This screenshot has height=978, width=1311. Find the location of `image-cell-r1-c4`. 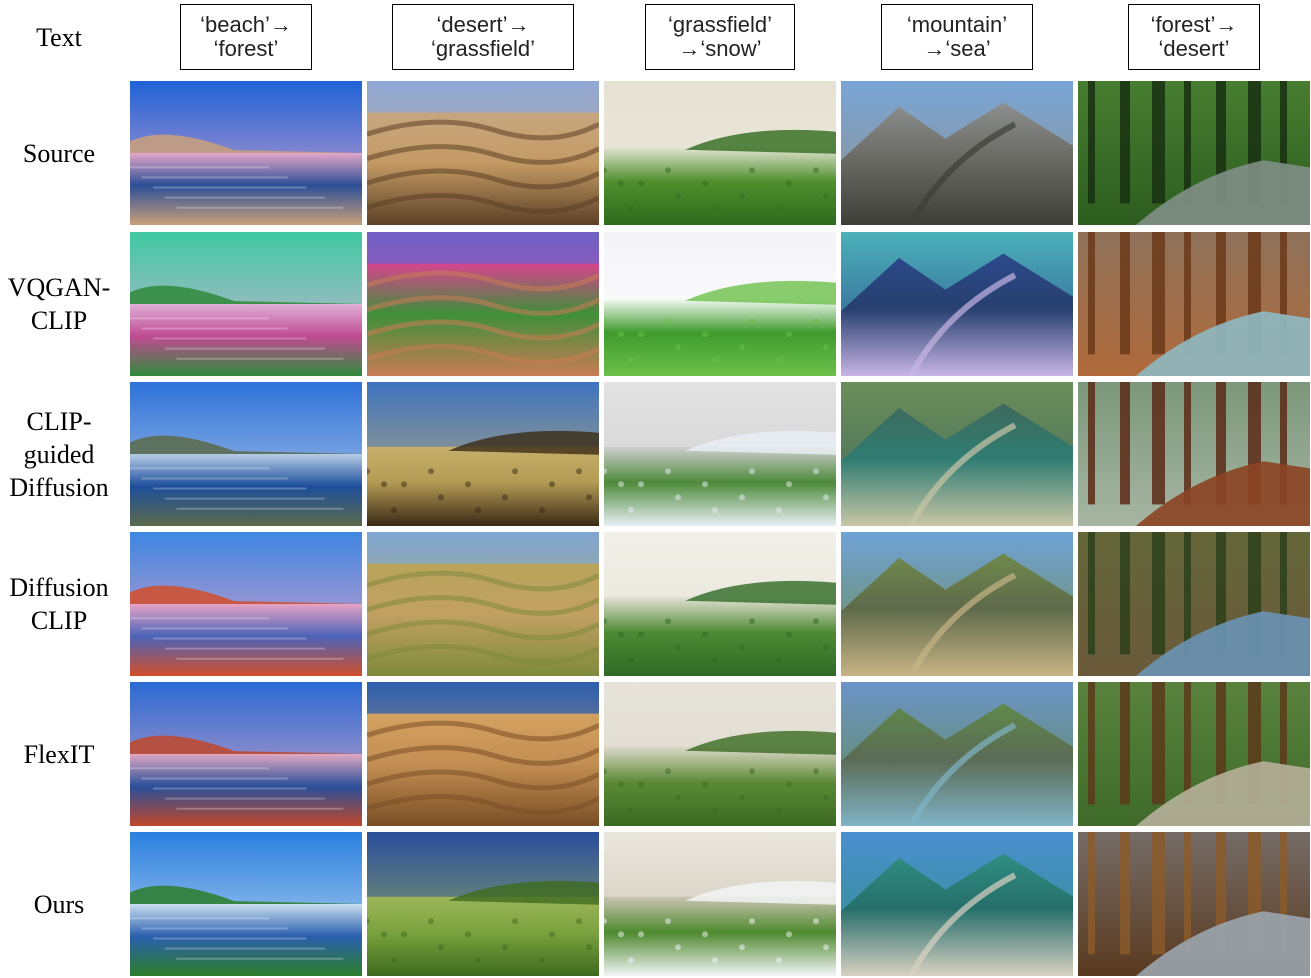

image-cell-r1-c4 is located at coordinates (957, 153).